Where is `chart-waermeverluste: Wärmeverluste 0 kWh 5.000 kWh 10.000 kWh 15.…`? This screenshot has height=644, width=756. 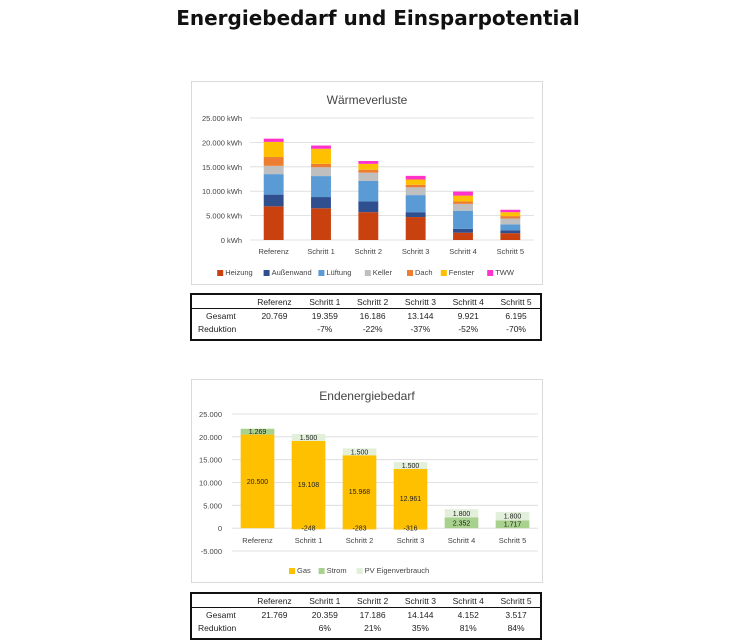
chart-waermeverluste: Wärmeverluste 0 kWh 5.000 kWh 10.000 kWh 15.… is located at coordinates (367, 183).